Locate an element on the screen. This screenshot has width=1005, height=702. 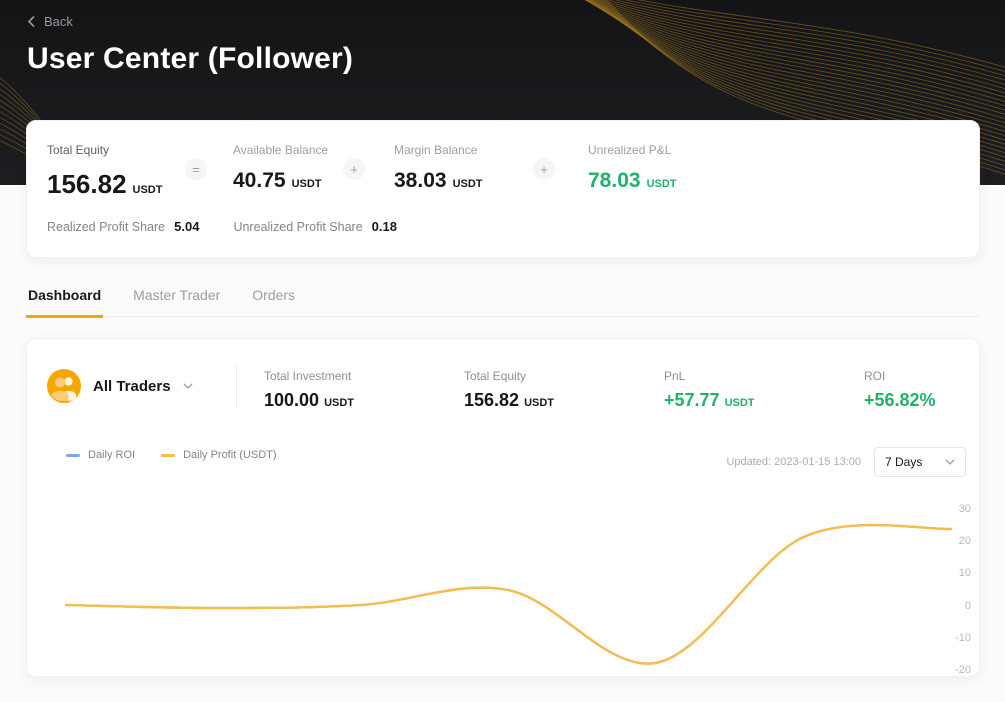
unrealized-profit-share: Unrealized Profit Share 0.18 is located at coordinates (315, 226).